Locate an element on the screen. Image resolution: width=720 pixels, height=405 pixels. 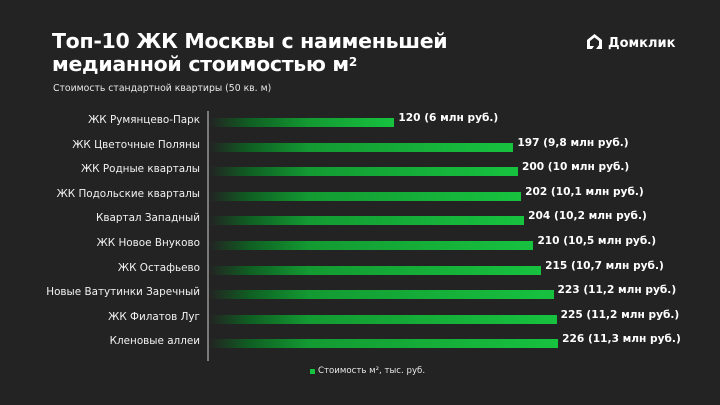
bar-value-label: 202 (10,1 млн руб.) is located at coordinates (584, 191).